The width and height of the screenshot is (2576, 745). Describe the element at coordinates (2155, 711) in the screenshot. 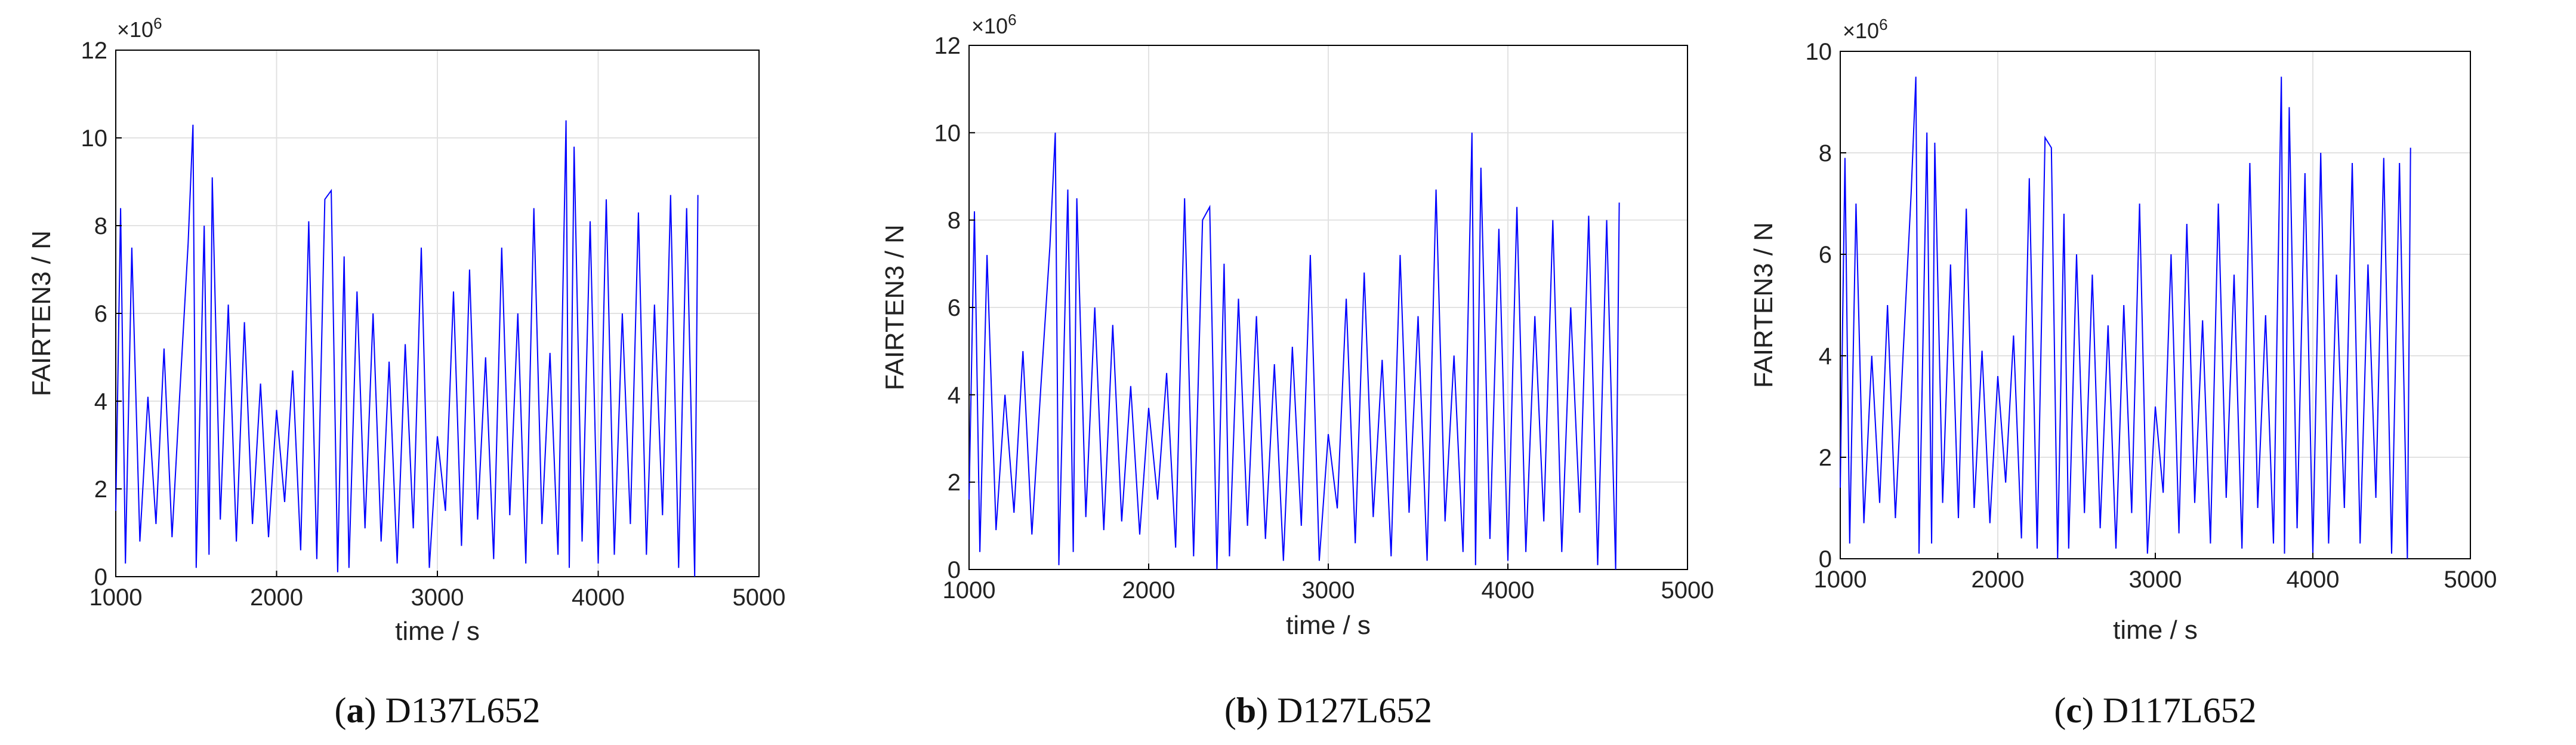

I see `panel-caption: (c) D117L652` at that location.